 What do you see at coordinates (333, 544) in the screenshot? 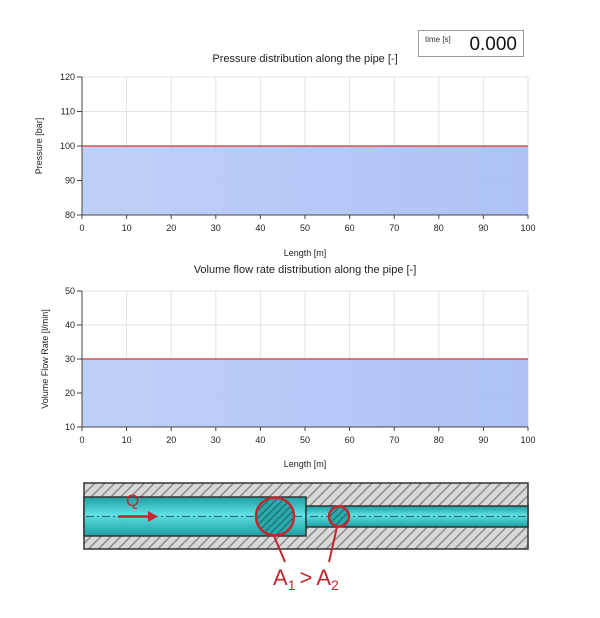
I see `leader-a2` at bounding box center [333, 544].